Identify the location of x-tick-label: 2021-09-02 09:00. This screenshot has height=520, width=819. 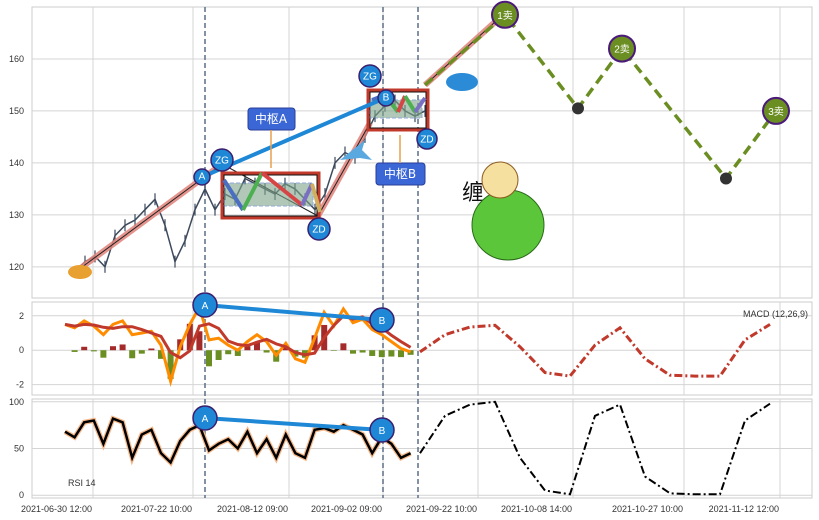
(346, 509).